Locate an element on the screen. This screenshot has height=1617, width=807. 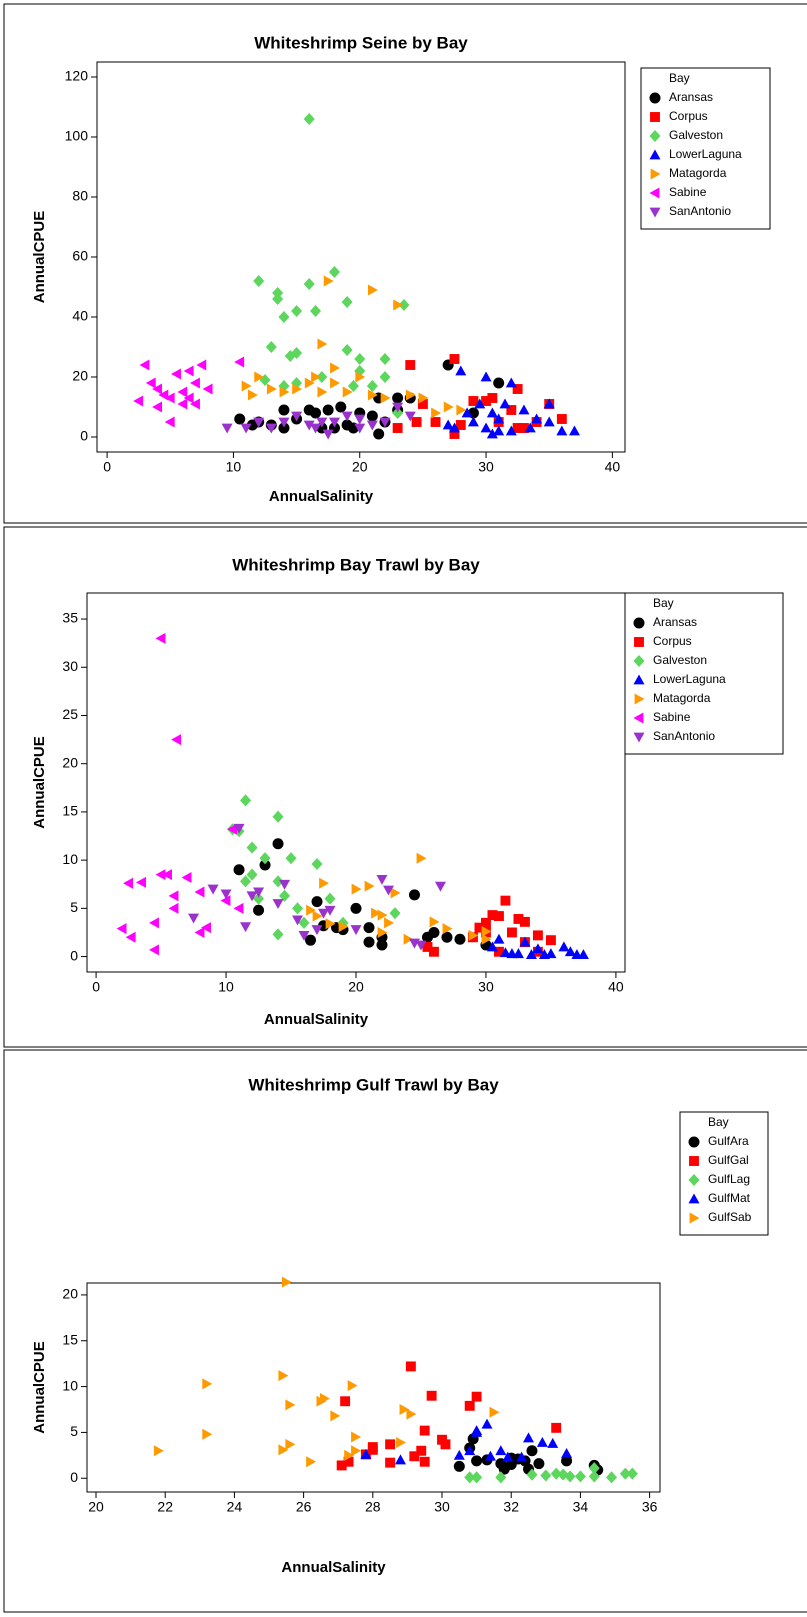
legend-label: GulfAra is located at coordinates (728, 1141).